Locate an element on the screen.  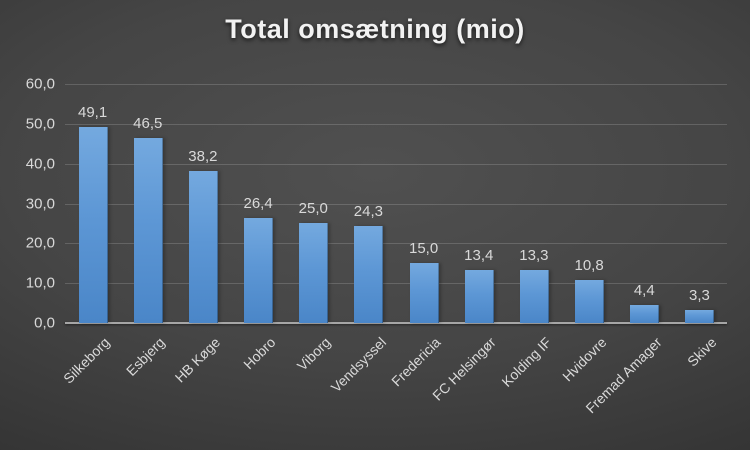
y-axis-label: 50,0 is located at coordinates (40, 124).